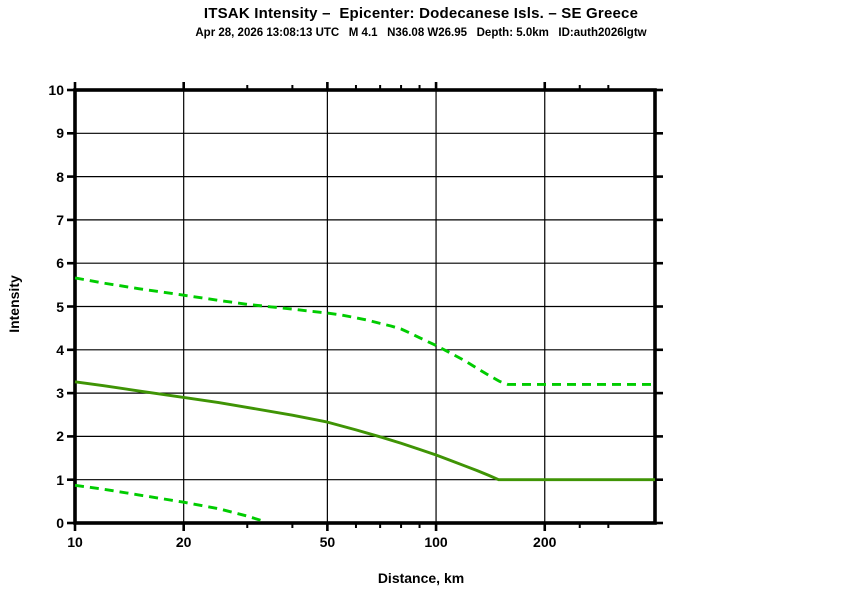  What do you see at coordinates (60, 479) in the screenshot?
I see `y-tick-label: 1` at bounding box center [60, 479].